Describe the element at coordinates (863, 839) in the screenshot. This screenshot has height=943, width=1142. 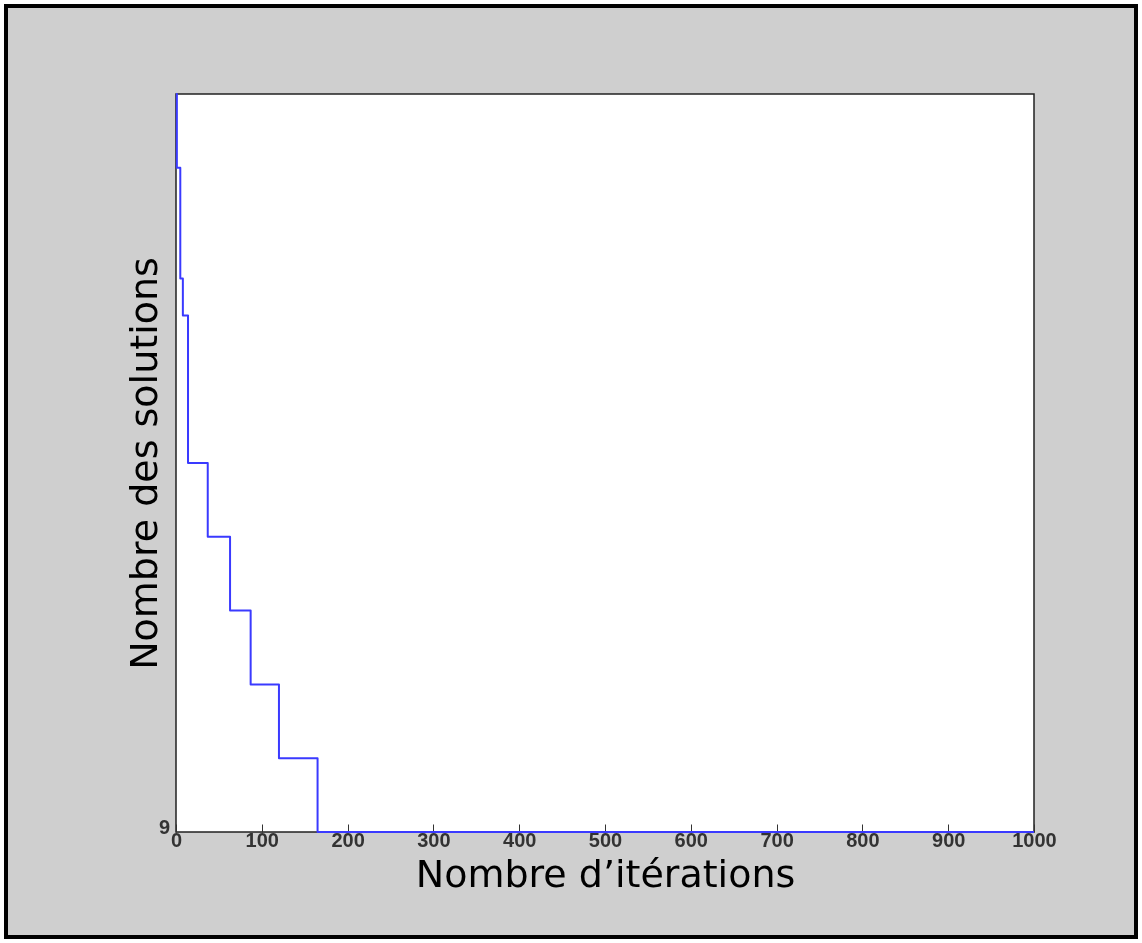
I see `x-tick-label: 800` at that location.